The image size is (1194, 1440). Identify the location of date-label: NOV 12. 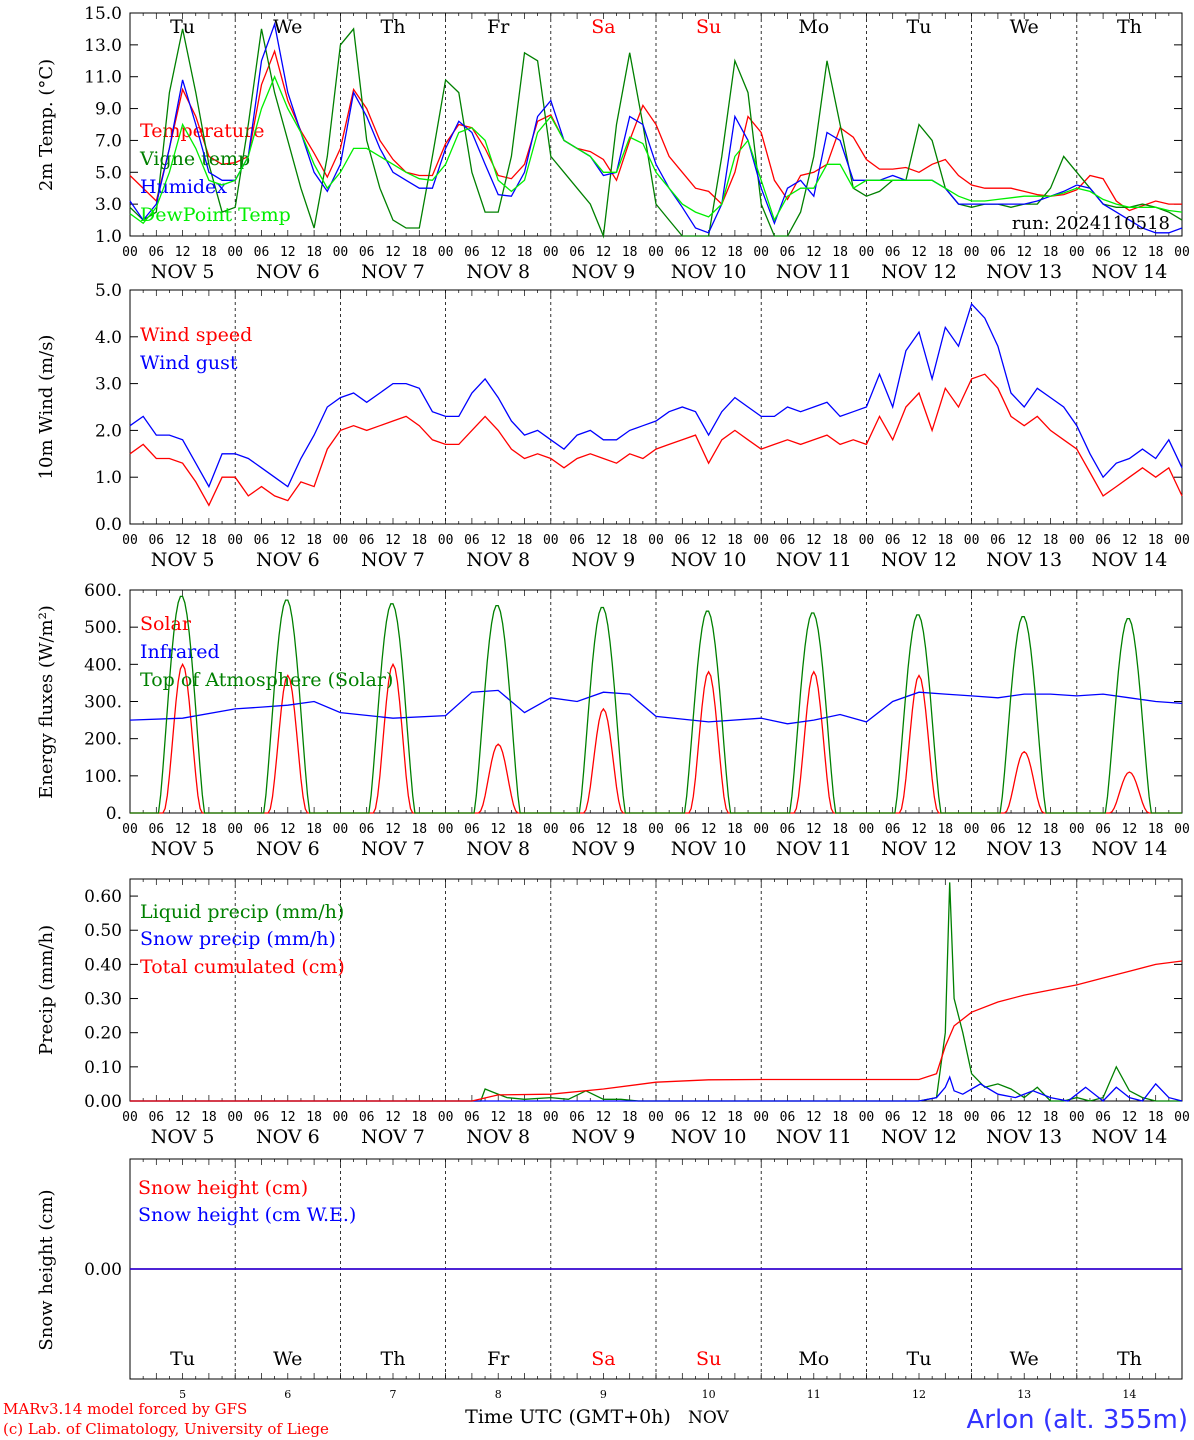
(919, 1137).